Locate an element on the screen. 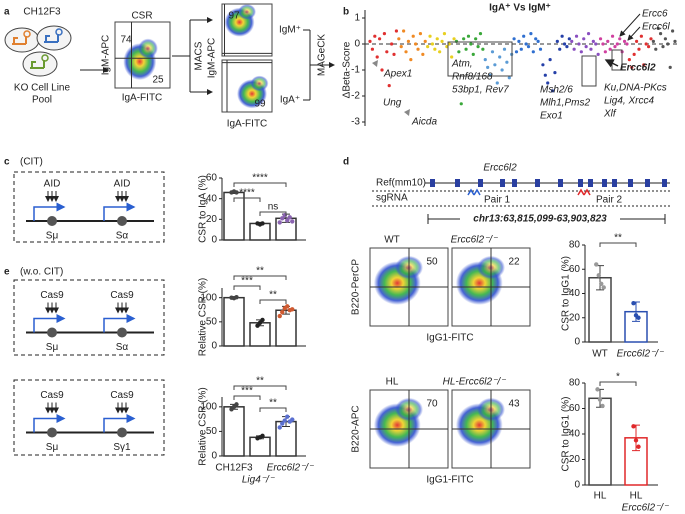 This screenshot has height=514, width=685. label: AID is located at coordinates (122, 184).